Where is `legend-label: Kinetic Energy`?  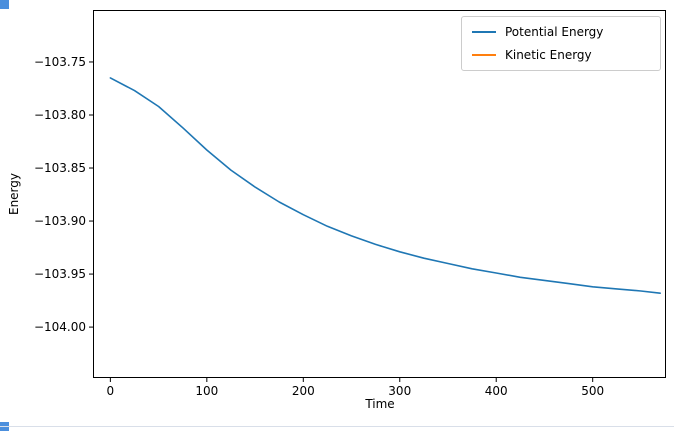 legend-label: Kinetic Energy is located at coordinates (548, 55).